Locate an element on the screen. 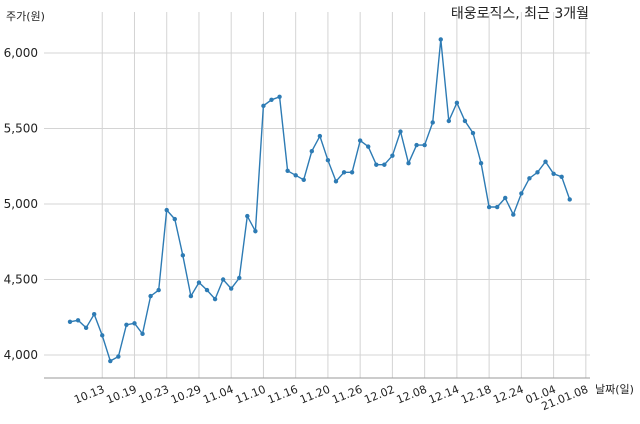 Image resolution: width=640 pixels, height=424 pixels. x-tick-label: 12.02 is located at coordinates (379, 395).